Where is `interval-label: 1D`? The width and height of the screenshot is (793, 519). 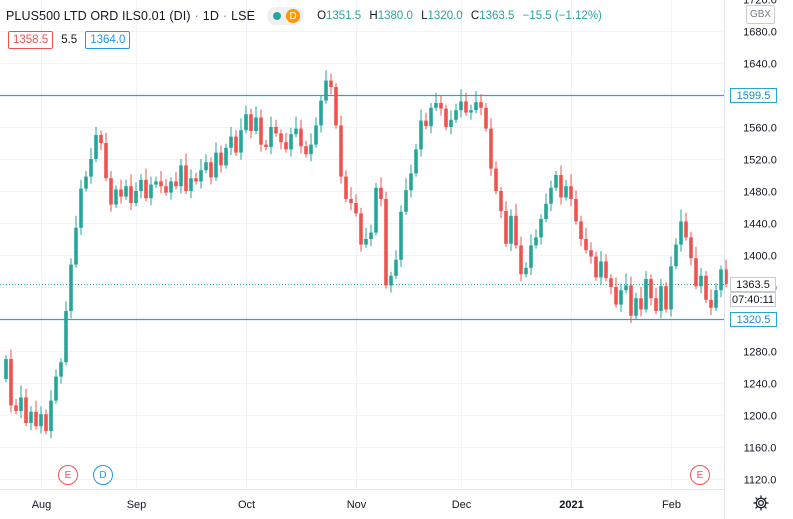
interval-label: 1D is located at coordinates (211, 16).